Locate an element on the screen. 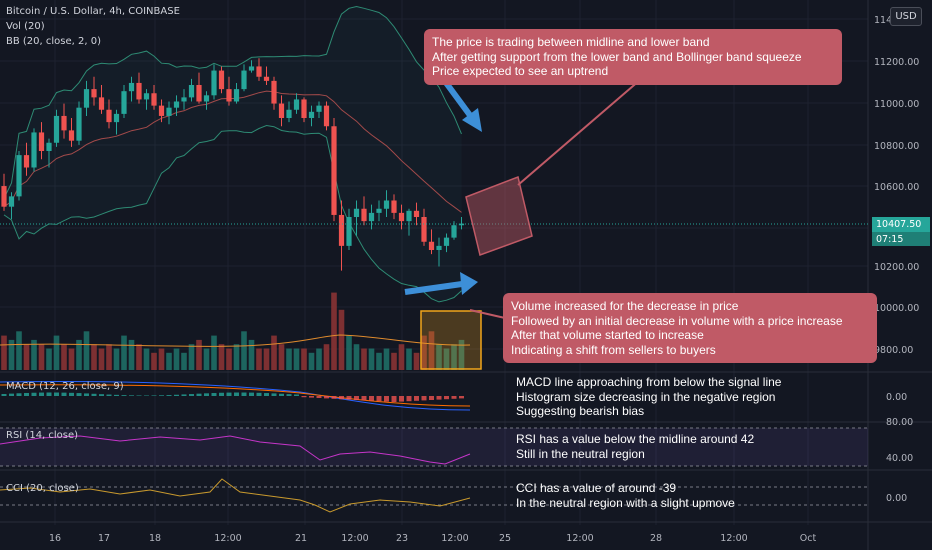 This screenshot has height=550, width=932. main-legend: Bitcoin / U.S. Dollar, 4h, COINBASE is located at coordinates (93, 11).